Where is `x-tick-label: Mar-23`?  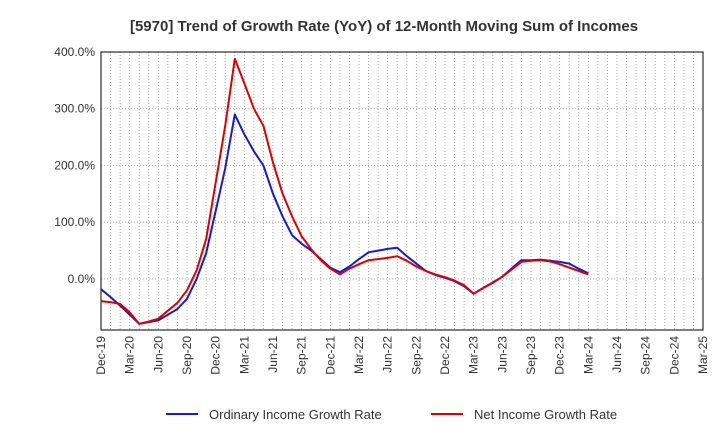
x-tick-label: Mar-23 is located at coordinates (474, 355).